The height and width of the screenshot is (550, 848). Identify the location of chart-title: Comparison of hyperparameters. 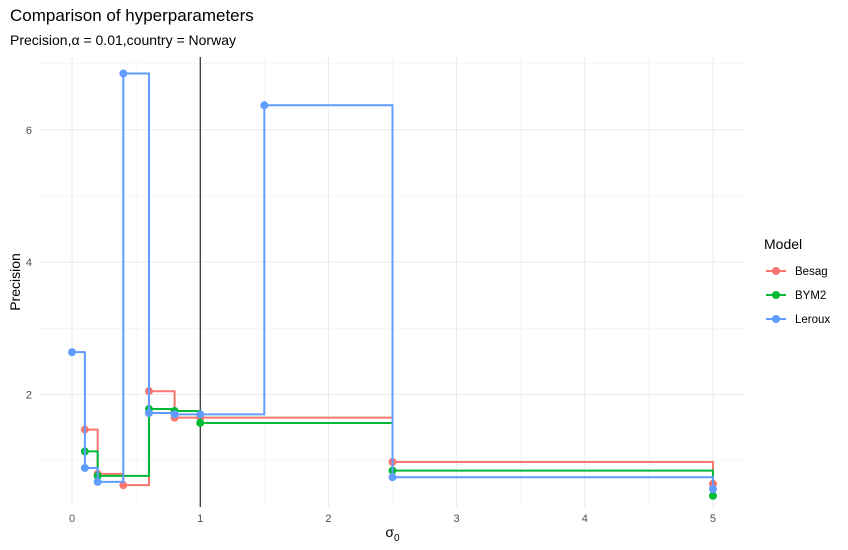
(132, 15).